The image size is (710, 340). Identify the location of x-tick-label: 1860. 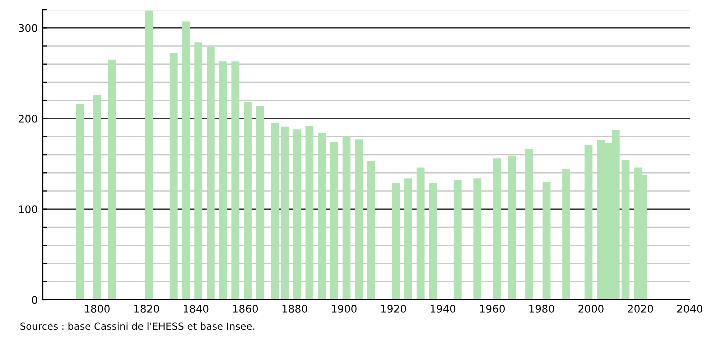
(245, 309).